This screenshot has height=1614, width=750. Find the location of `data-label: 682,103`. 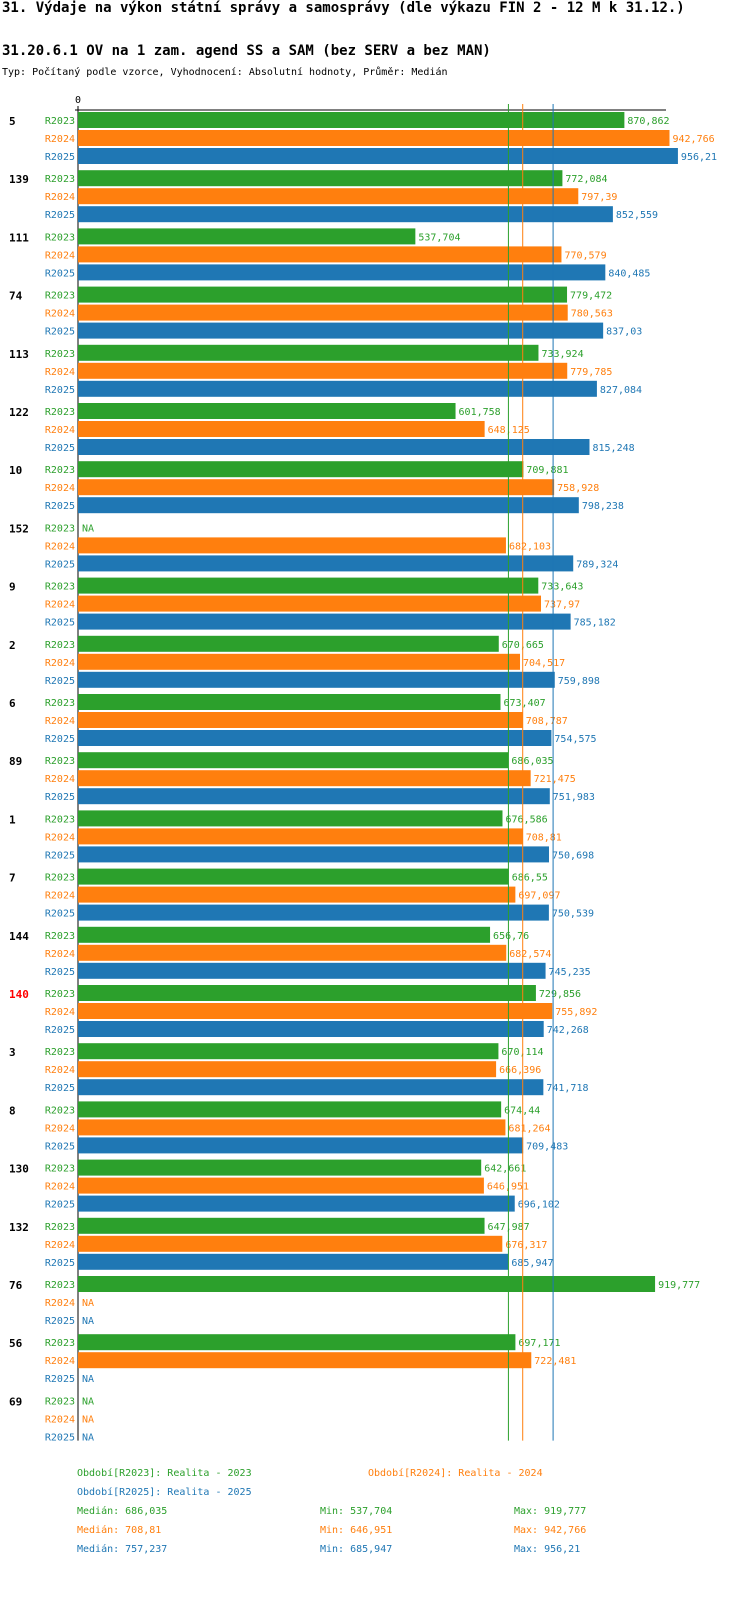

data-label: 682,103 is located at coordinates (530, 546).